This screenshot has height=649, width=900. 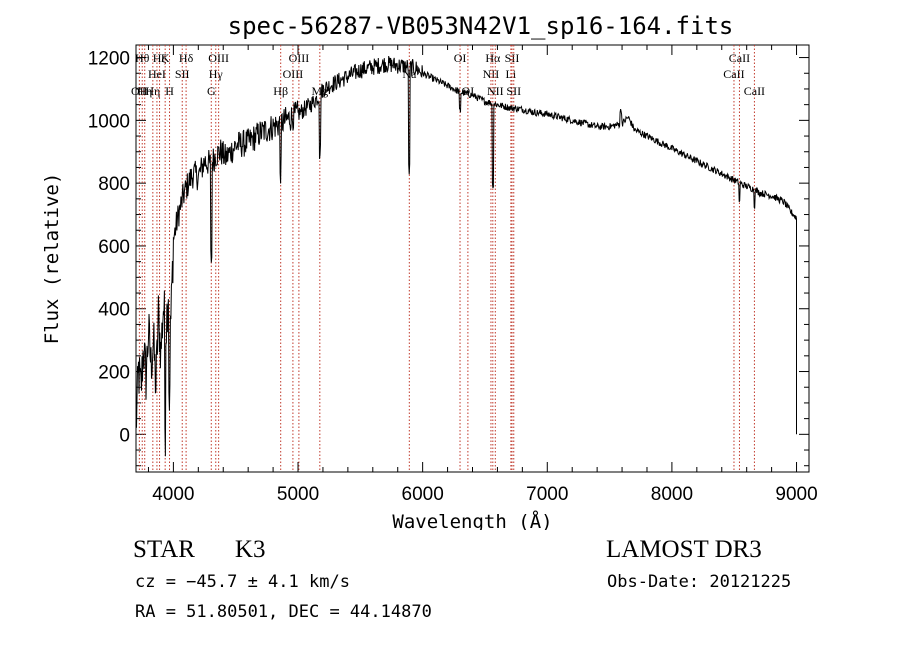 I want to click on object-subclass: K3, so click(x=250, y=549).